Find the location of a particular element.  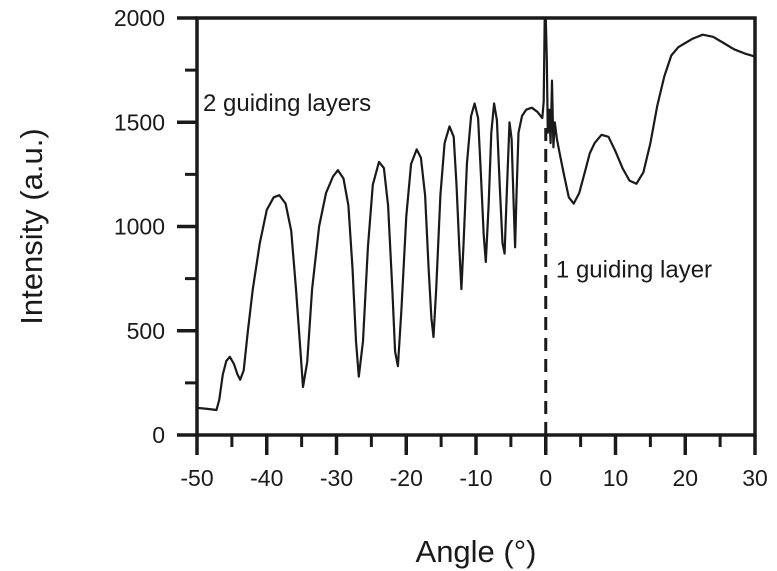

x-tick-label: 30 is located at coordinates (755, 478).